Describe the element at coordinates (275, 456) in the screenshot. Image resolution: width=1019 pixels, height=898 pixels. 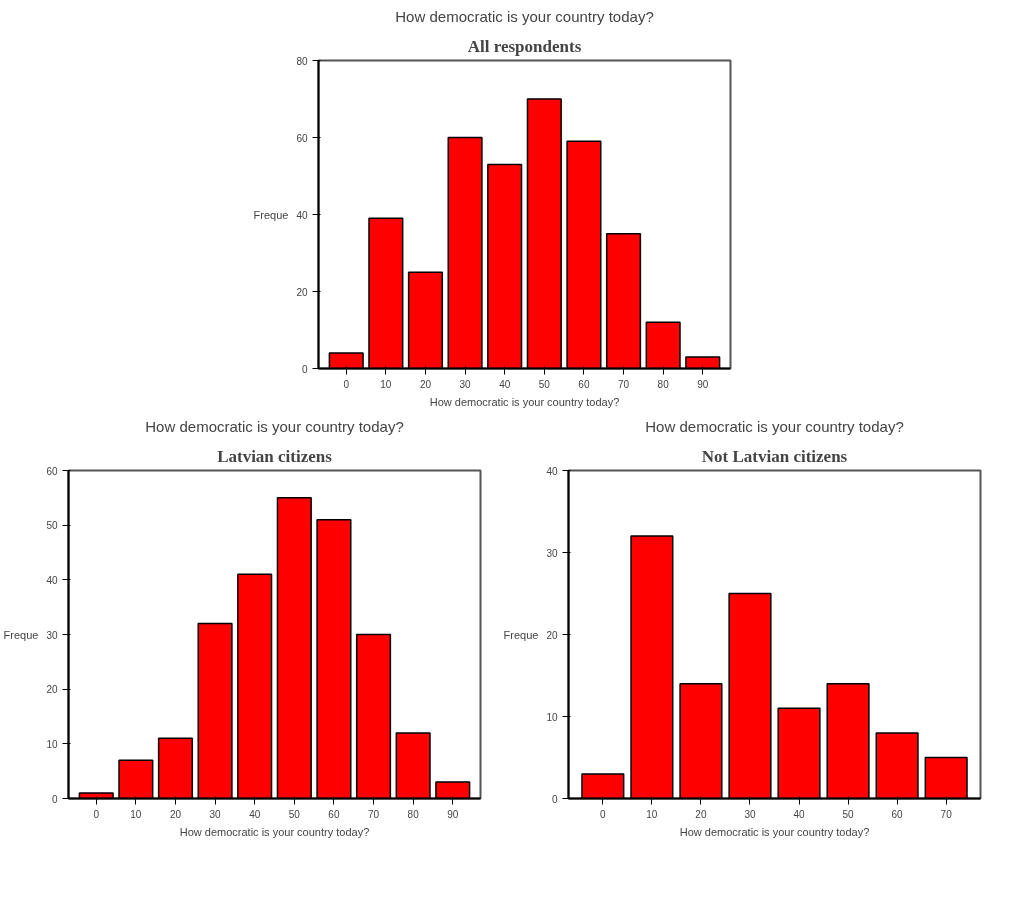
I see `chart-title: Latvian citizens` at that location.